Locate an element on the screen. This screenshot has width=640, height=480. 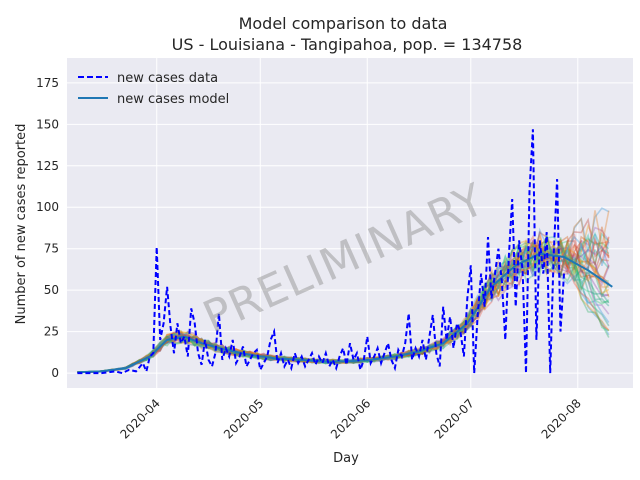
y-tick-label: 75 is located at coordinates (51, 249).